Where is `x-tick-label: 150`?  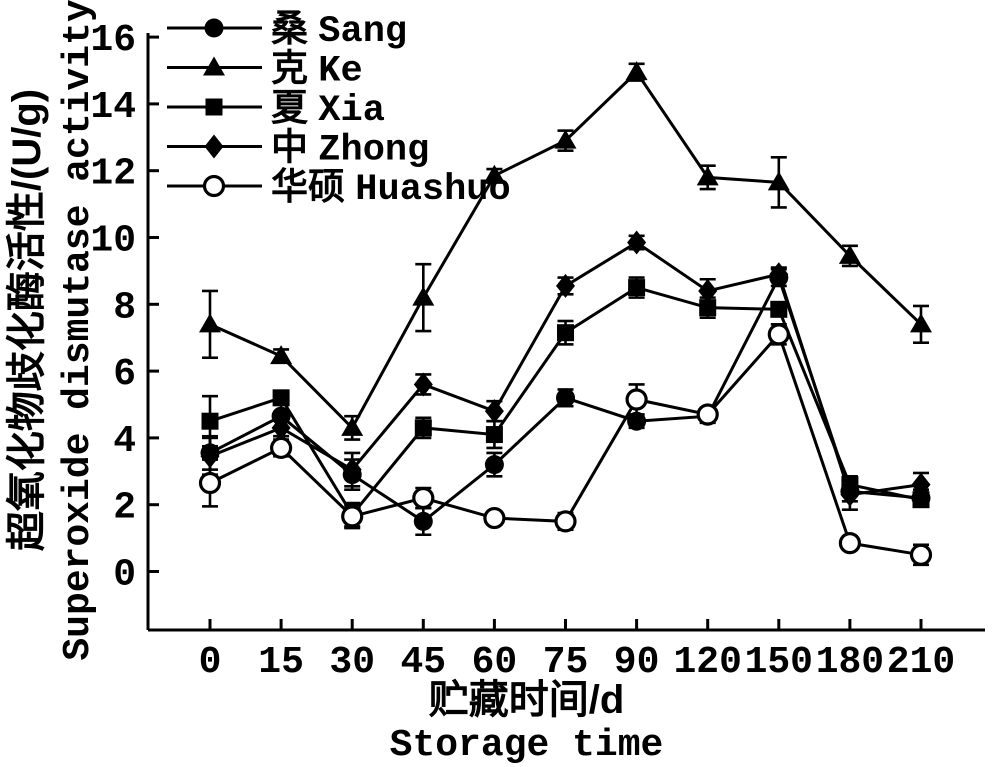
x-tick-label: 150 is located at coordinates (779, 662).